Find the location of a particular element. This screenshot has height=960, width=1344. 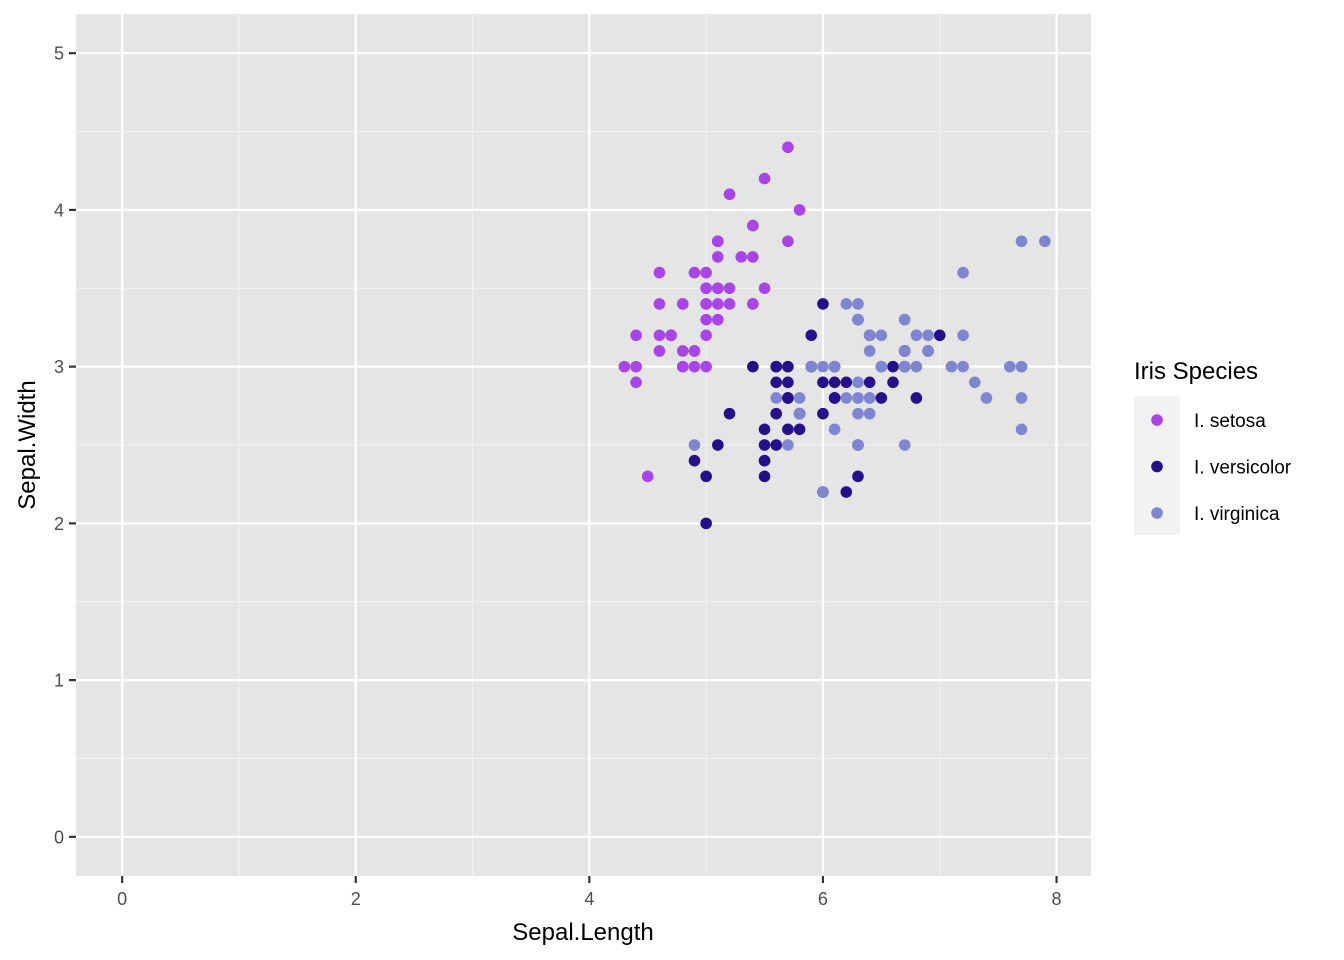

legend-key-i-versicolor is located at coordinates (1157, 466).